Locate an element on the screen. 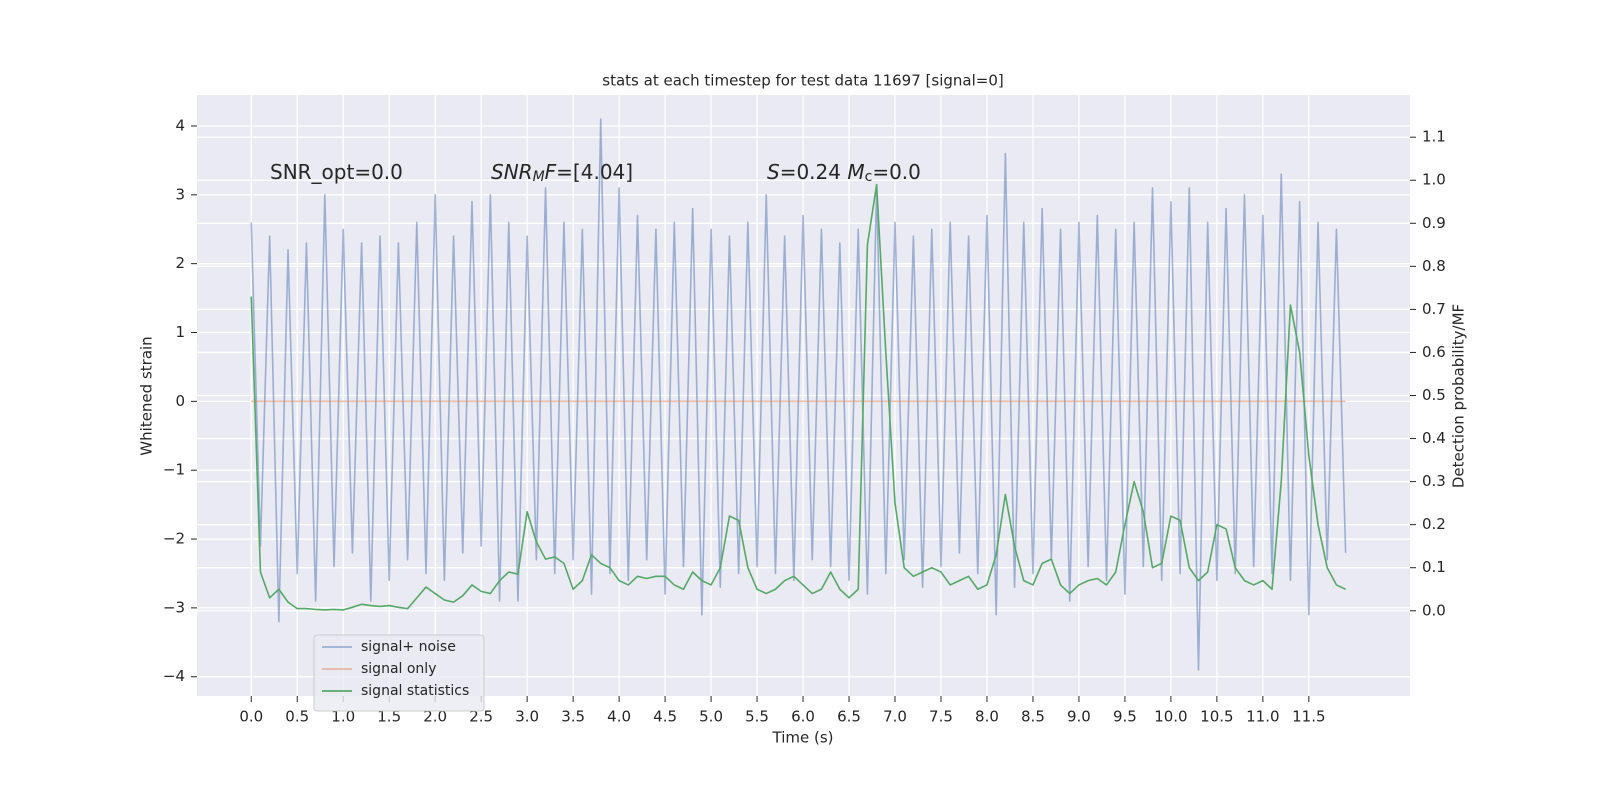 This screenshot has height=800, width=1600. annotation-part: =[4.04] is located at coordinates (594, 172).